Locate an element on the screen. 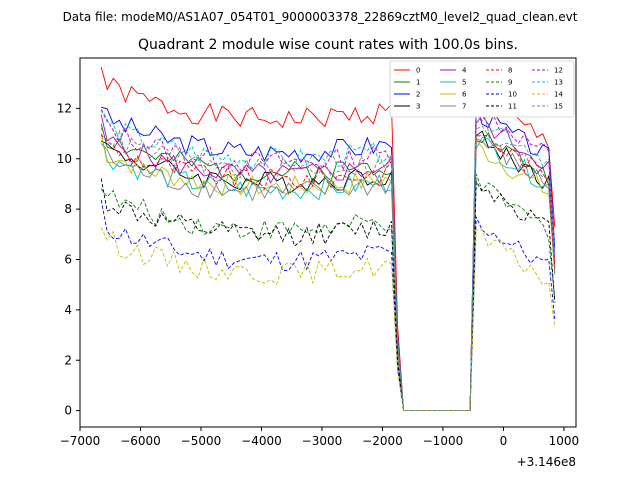  legend-label-4: 4 is located at coordinates (464, 71).